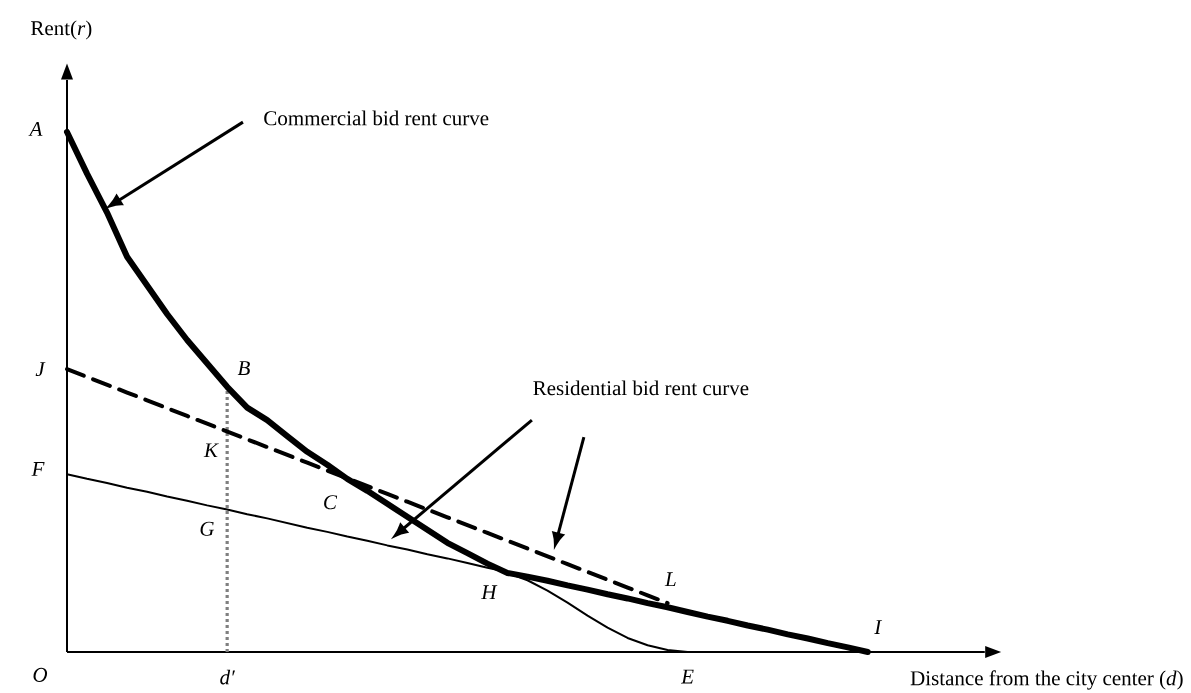 The height and width of the screenshot is (693, 1191). What do you see at coordinates (376, 118) in the screenshot?
I see `text: Commercial bid rent curve` at bounding box center [376, 118].